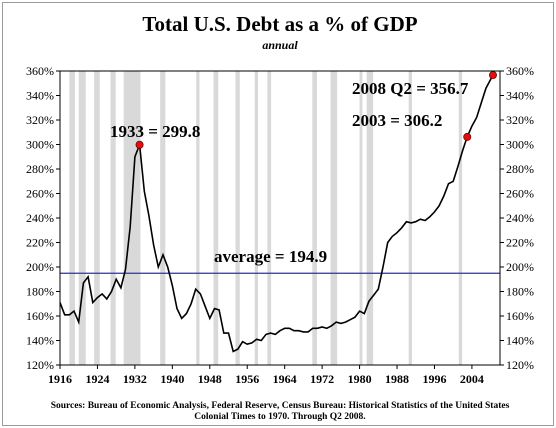 This screenshot has width=556, height=428. Describe the element at coordinates (280, 45) in the screenshot. I see `chart-subtitle: annual` at that location.